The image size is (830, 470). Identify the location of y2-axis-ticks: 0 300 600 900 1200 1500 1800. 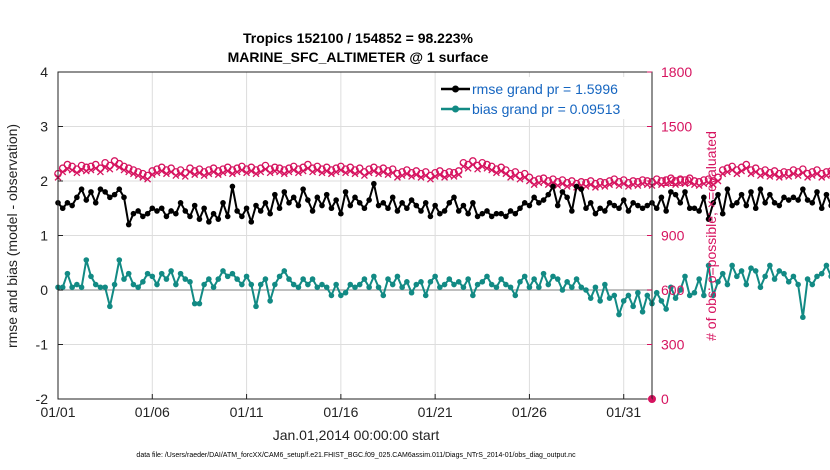
(669, 235).